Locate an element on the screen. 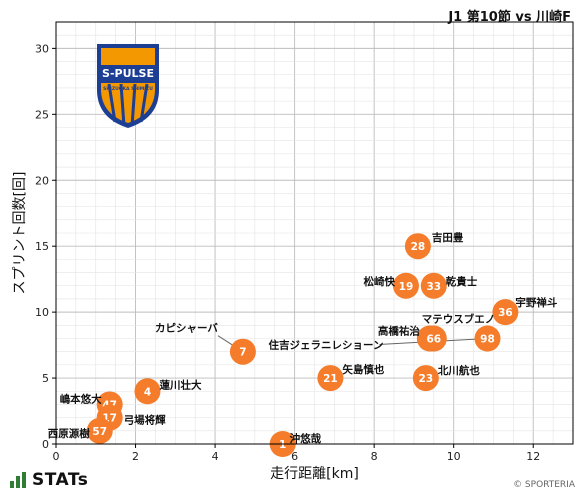  y-tick-label: 30 is located at coordinates (42, 48).